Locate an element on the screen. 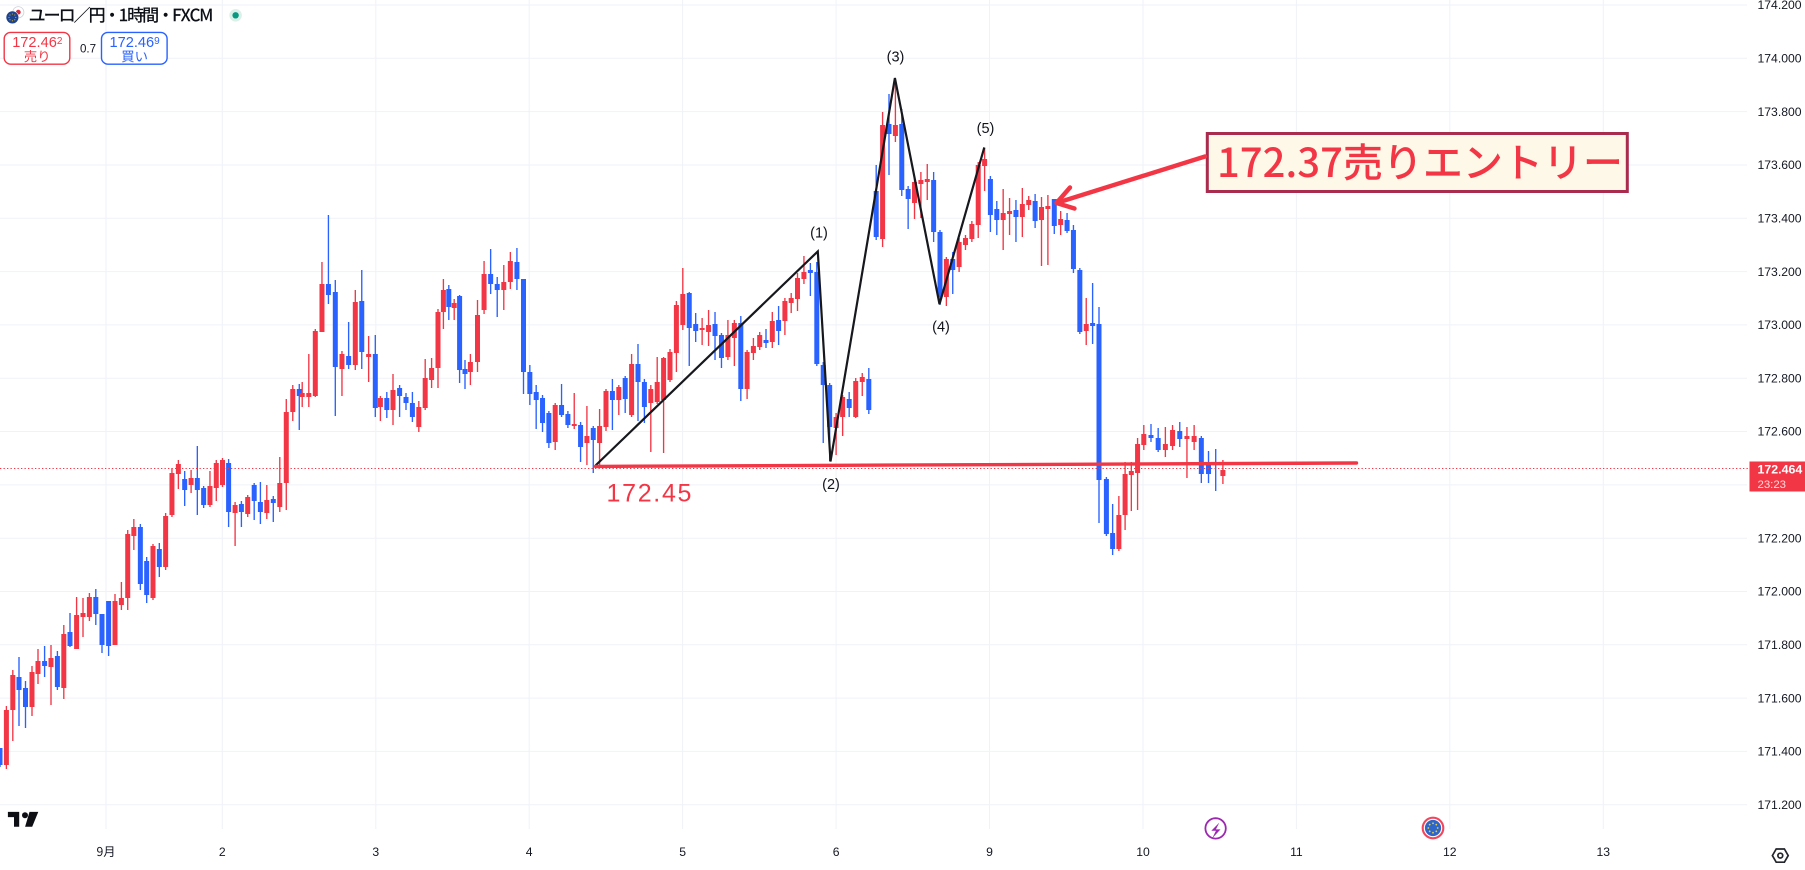 The height and width of the screenshot is (870, 1805). svg-text: 173.000 is located at coordinates (1780, 325).